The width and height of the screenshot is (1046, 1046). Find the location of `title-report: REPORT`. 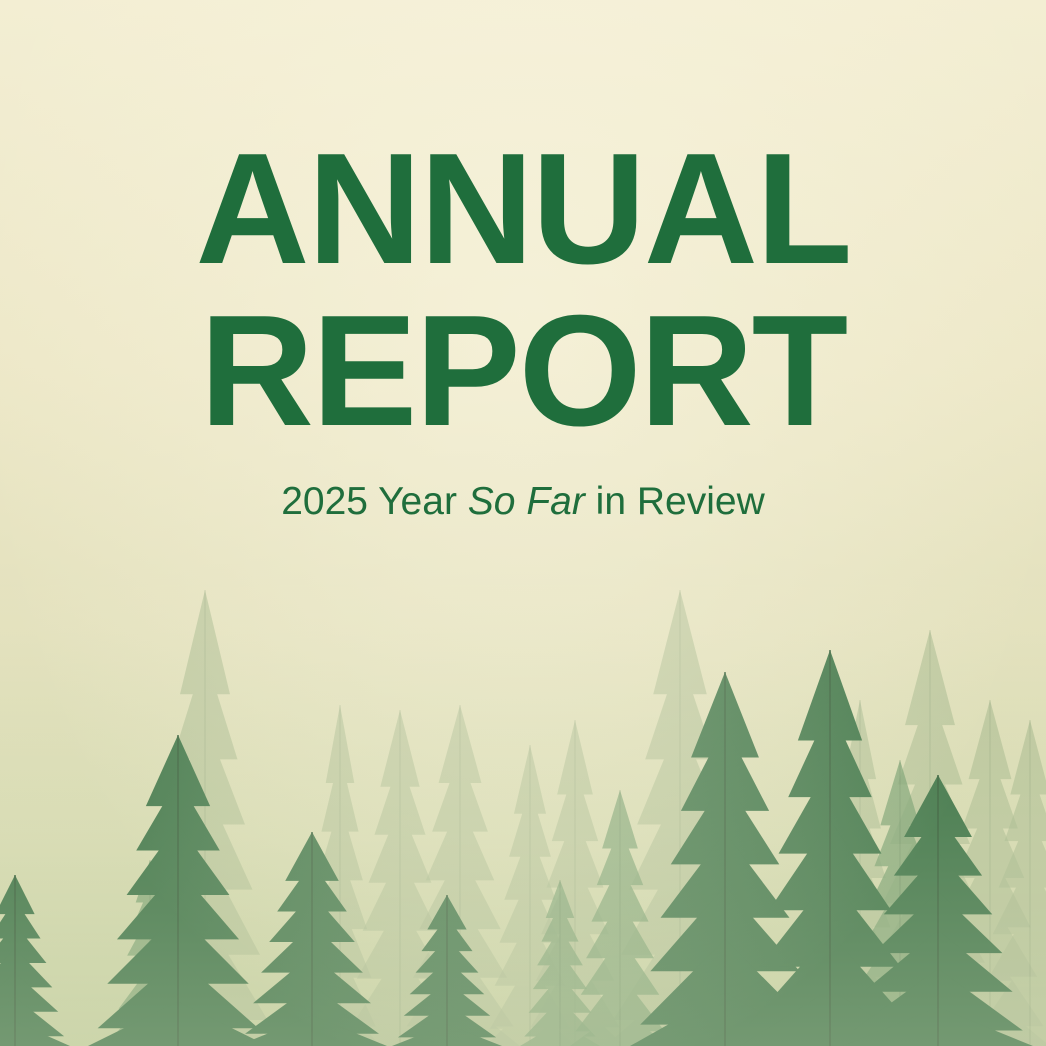

title-report: REPORT is located at coordinates (523, 371).